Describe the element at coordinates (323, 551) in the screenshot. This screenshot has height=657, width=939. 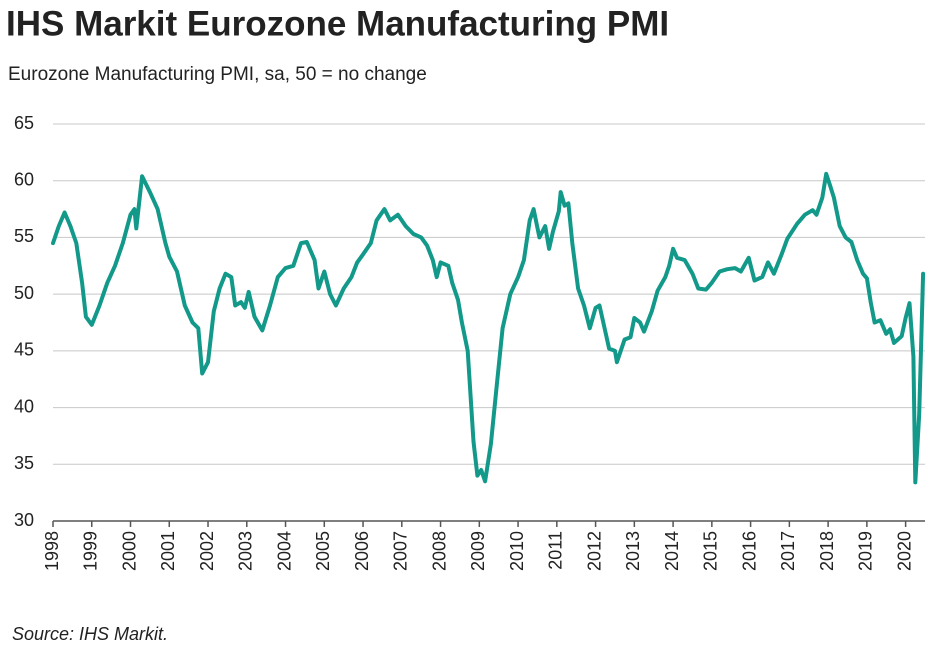
I see `x-tick-label: 2005` at that location.